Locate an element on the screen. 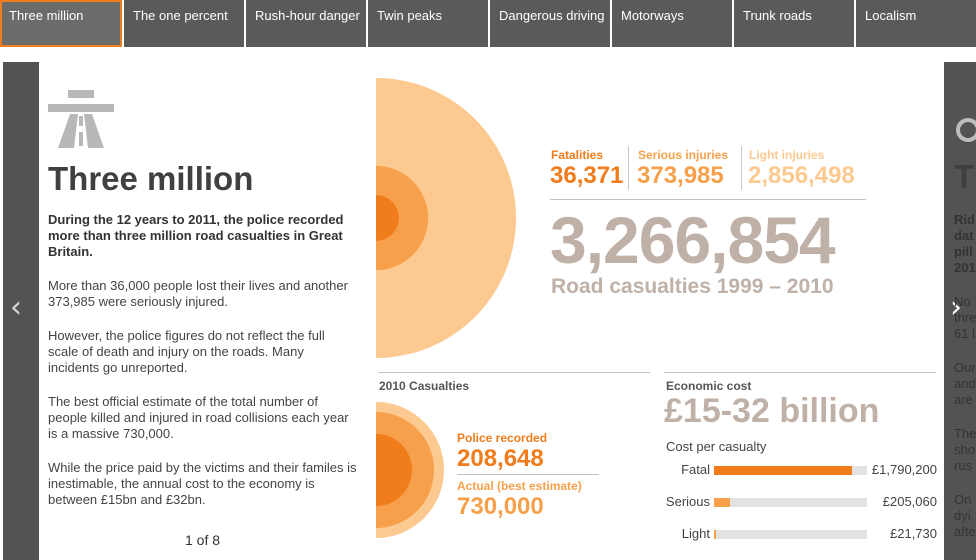  tab-three-million: Three million is located at coordinates (61, 23).